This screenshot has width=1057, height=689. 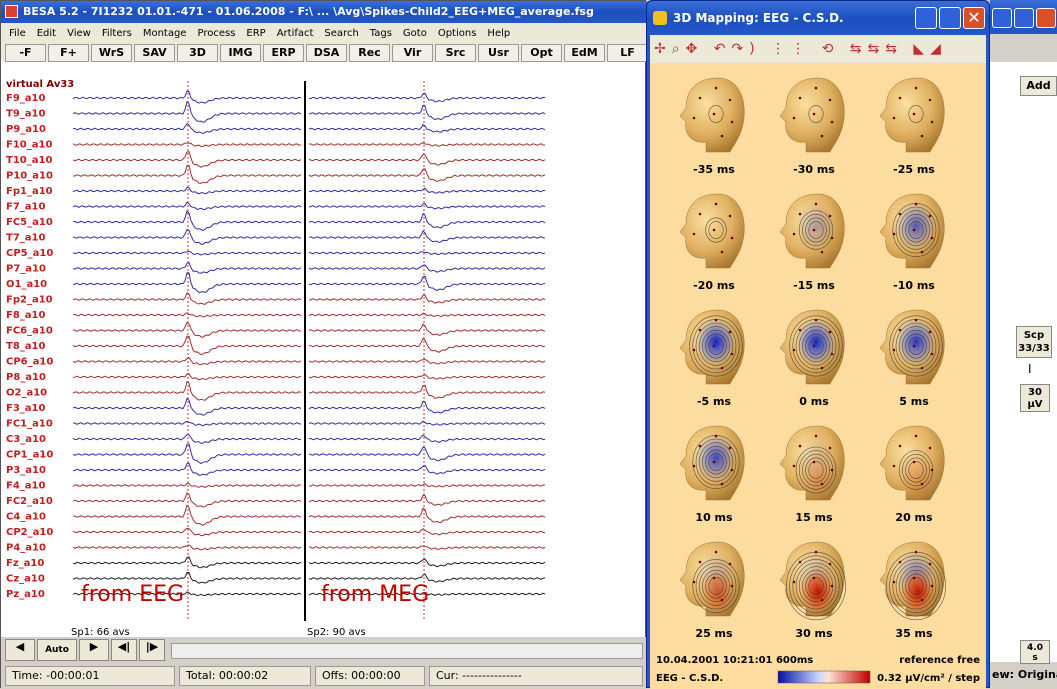 What do you see at coordinates (714, 169) in the screenshot?
I see `map-time-label: -35 ms` at bounding box center [714, 169].